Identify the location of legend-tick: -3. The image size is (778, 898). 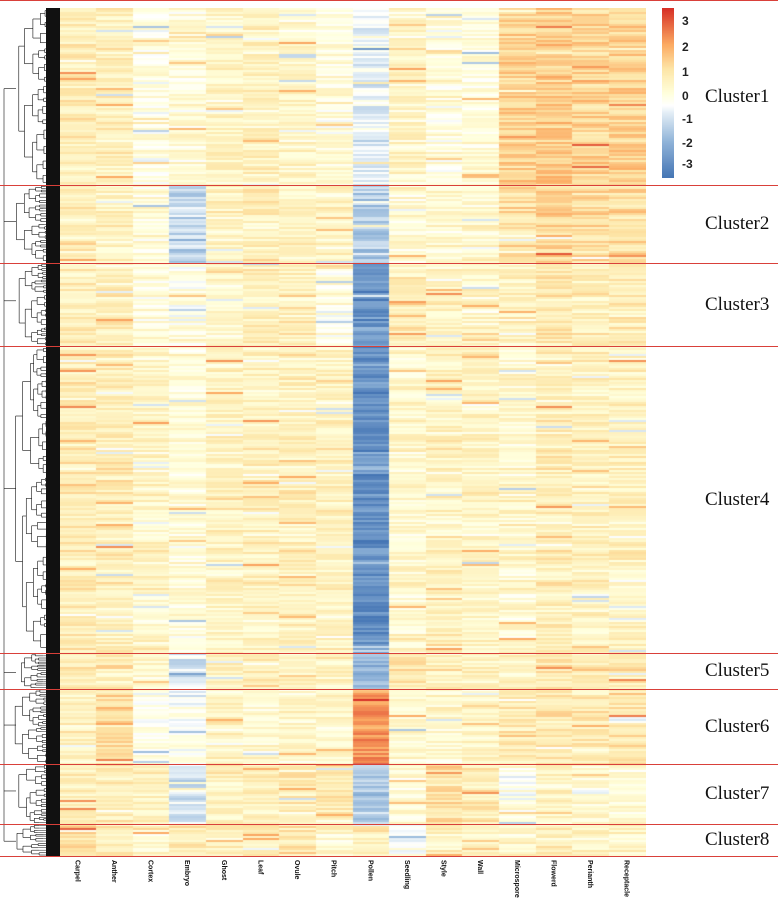
(687, 164).